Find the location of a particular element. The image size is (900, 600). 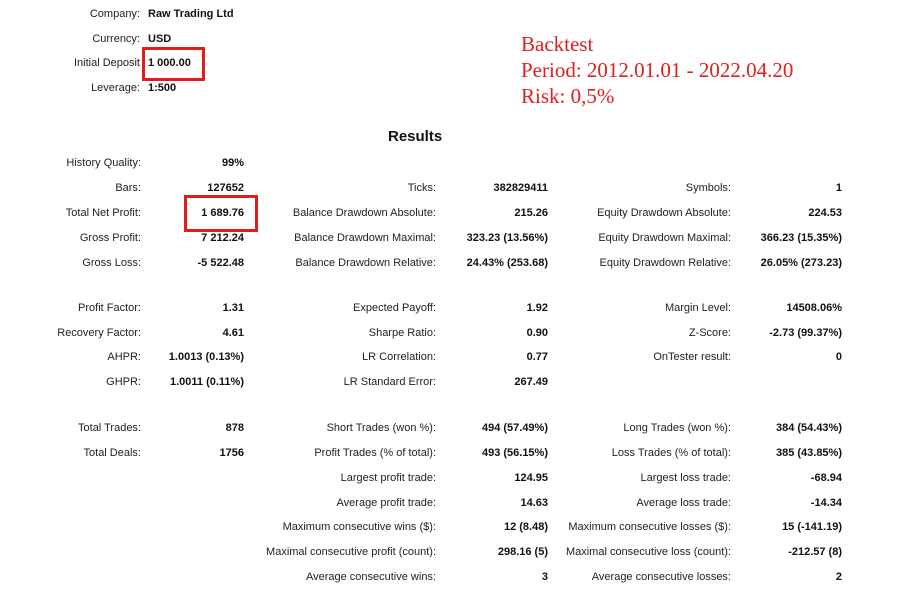

z-score-label: Z-Score: is located at coordinates (709, 333).